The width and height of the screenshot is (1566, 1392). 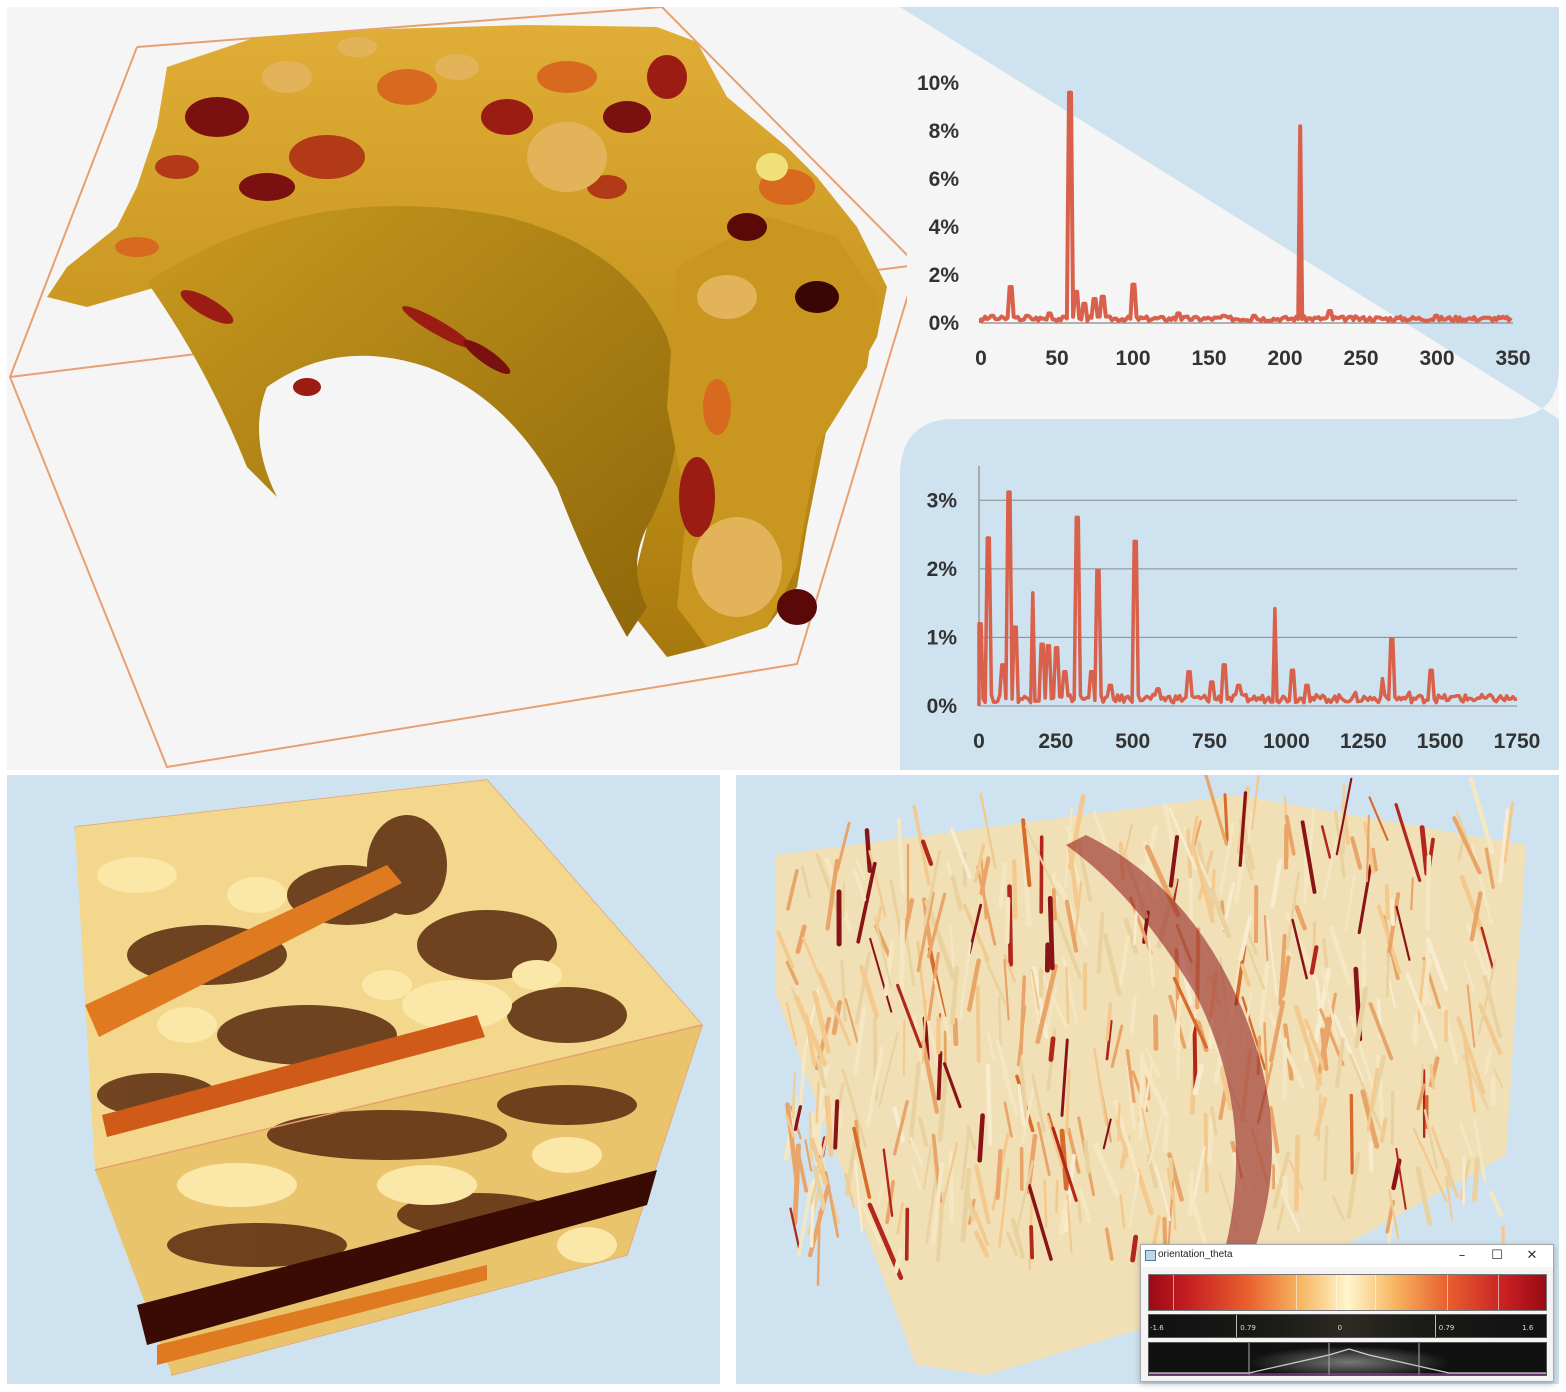 What do you see at coordinates (1233, 609) in the screenshot?
I see `histogram-chart-2: 0% 1% 2% 3% 0 250 500 750 1000 1250 1500 1750` at bounding box center [1233, 609].